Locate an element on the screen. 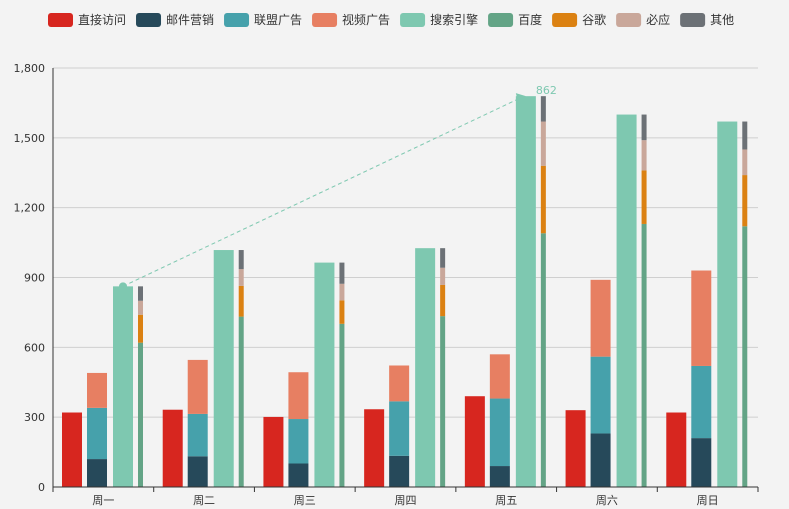 This screenshot has width=789, height=509. legend-item: 搜索引擎 is located at coordinates (439, 19).